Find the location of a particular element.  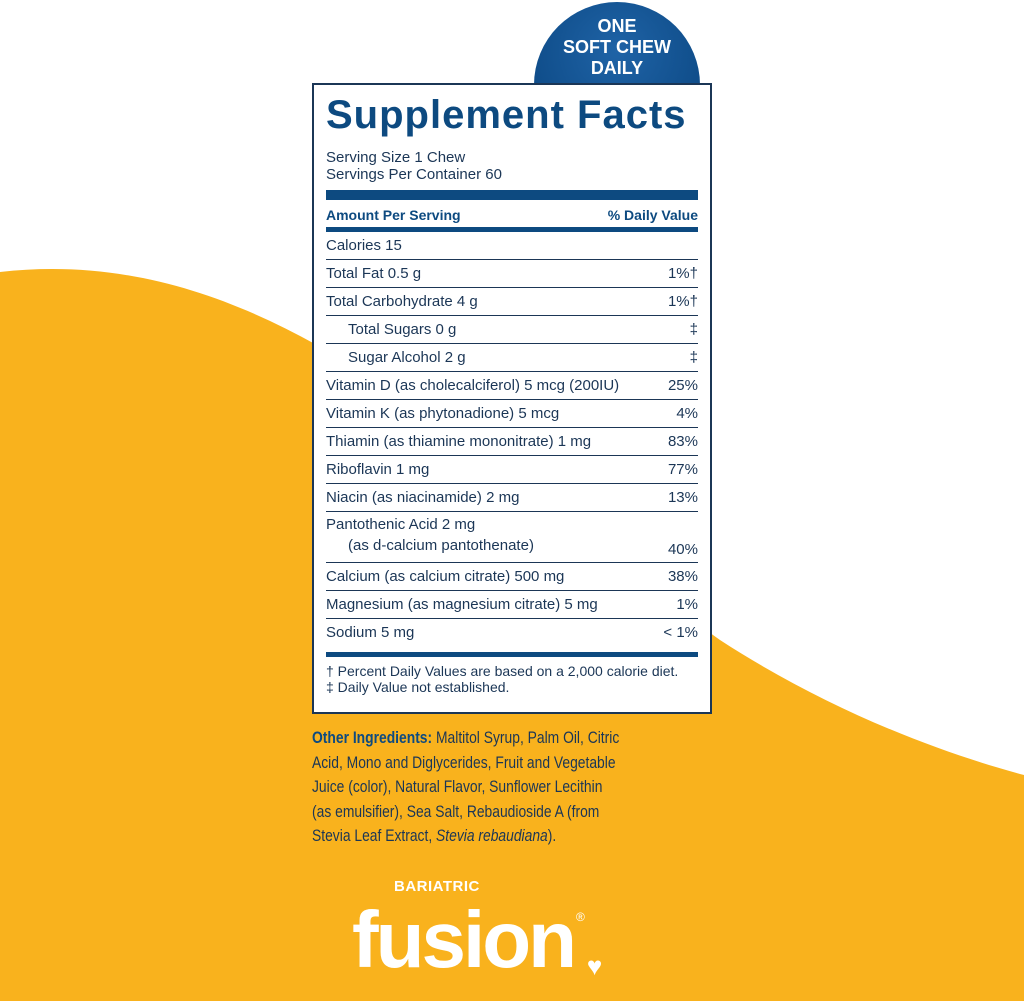

servings-per-container: Servings Per Container 60 is located at coordinates (414, 174).